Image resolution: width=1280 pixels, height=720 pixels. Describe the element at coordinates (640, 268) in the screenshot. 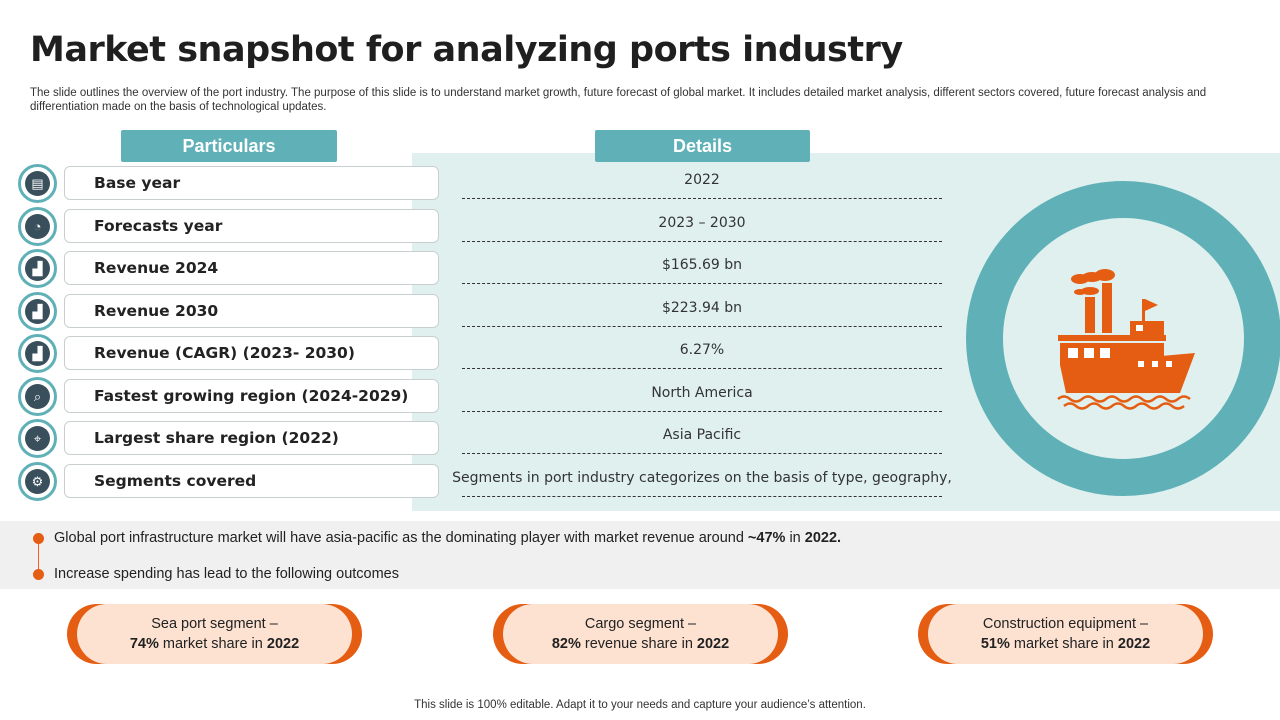

I see `table-row: ▟ Revenue 2024 $165.69 bn` at that location.